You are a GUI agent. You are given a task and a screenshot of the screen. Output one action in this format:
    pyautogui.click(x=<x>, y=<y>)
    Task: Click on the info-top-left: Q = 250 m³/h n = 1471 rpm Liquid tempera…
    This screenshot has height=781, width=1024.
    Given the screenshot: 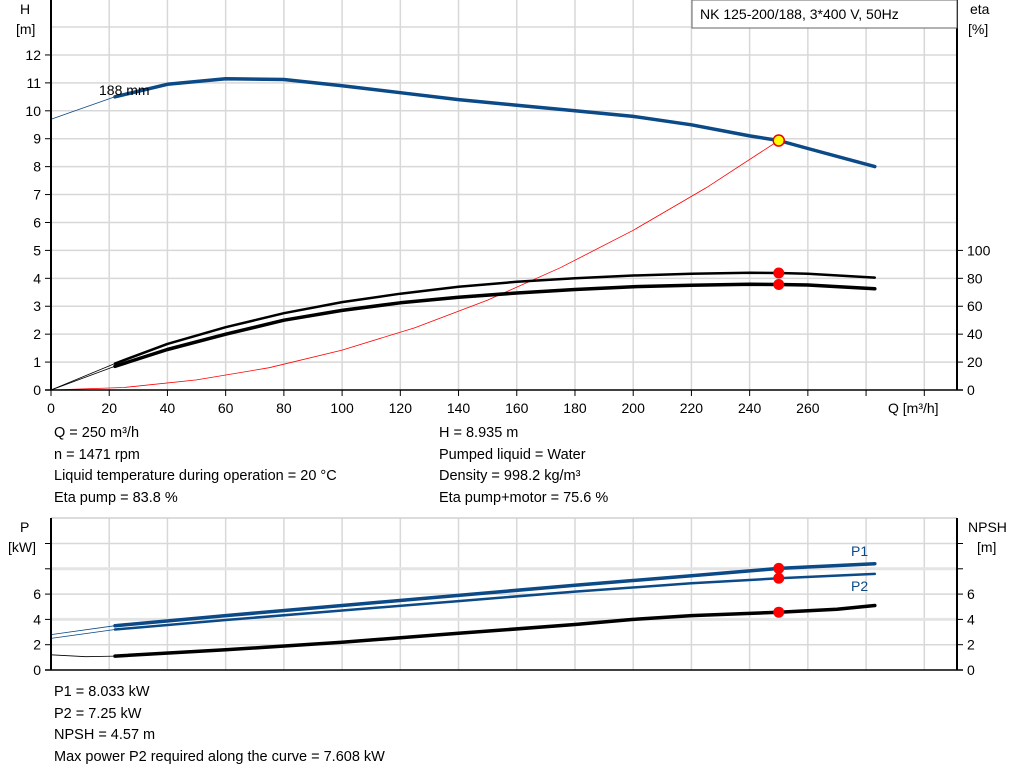 What is the action you would take?
    pyautogui.click(x=195, y=466)
    